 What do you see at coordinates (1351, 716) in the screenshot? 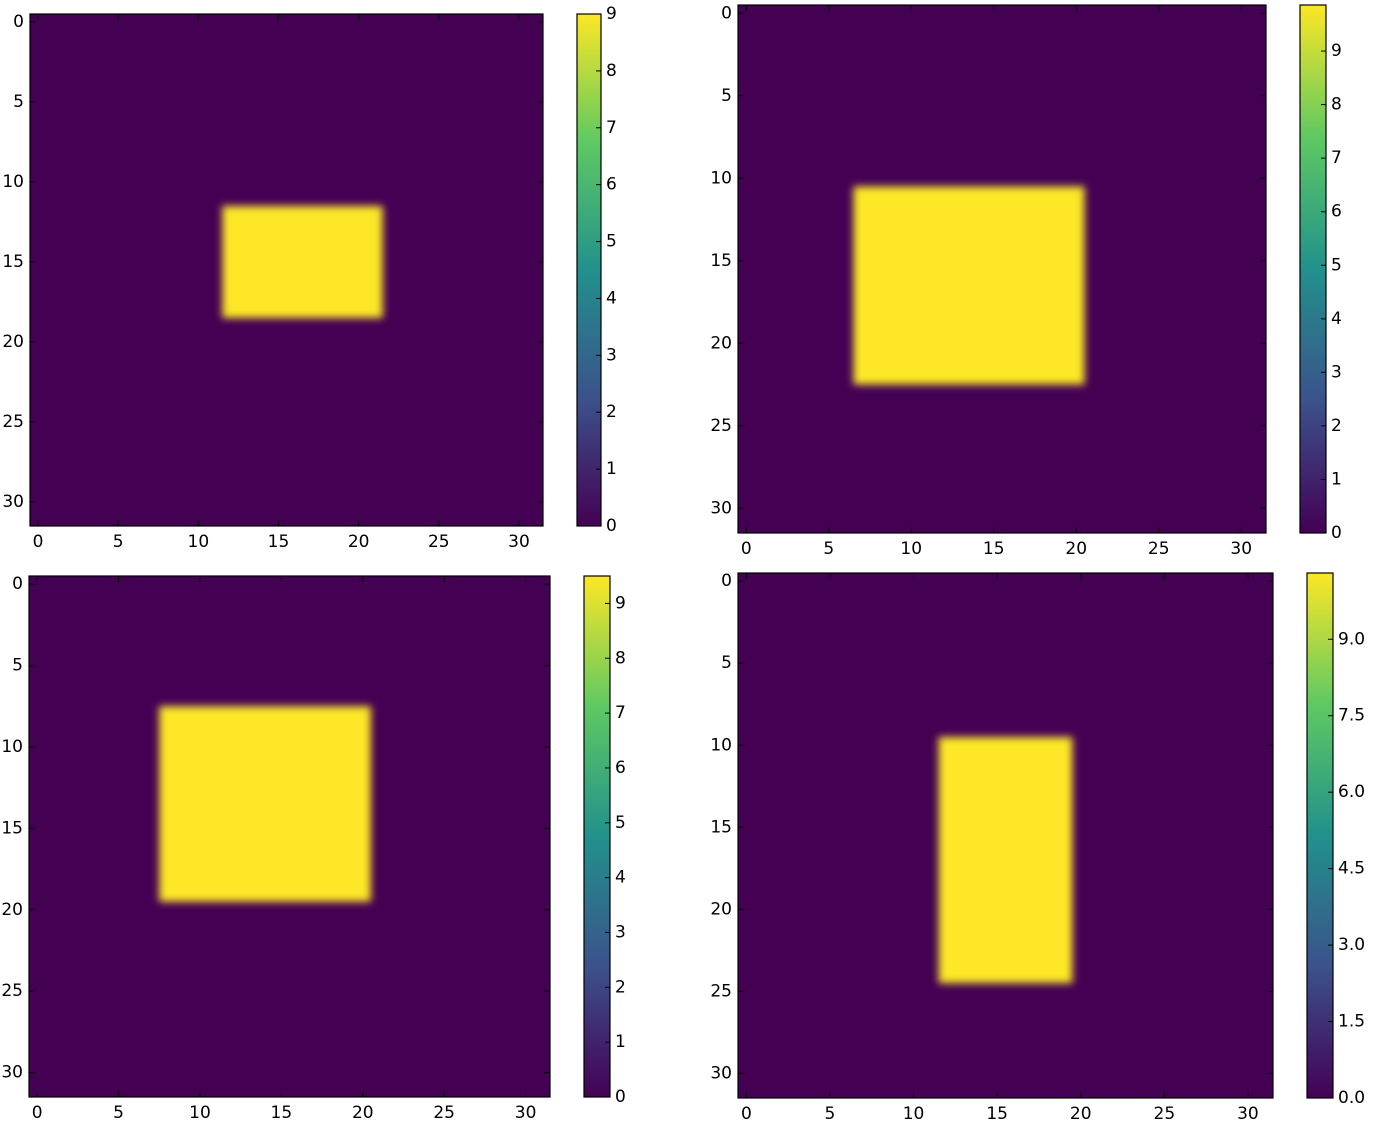
I see `colorbar-tick-label: 7.5` at bounding box center [1351, 716].